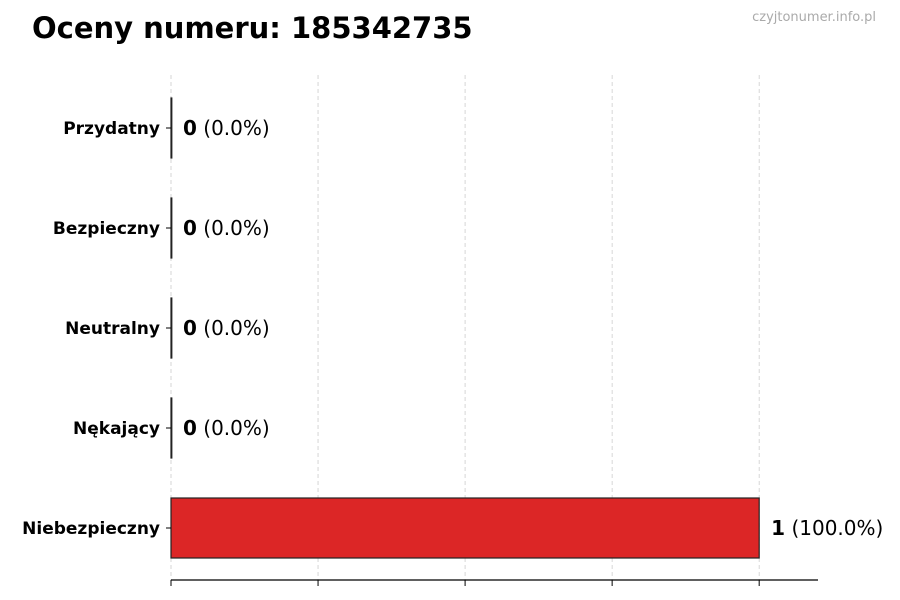  Describe the element at coordinates (778, 528) in the screenshot. I see `data-label-count: 1` at that location.